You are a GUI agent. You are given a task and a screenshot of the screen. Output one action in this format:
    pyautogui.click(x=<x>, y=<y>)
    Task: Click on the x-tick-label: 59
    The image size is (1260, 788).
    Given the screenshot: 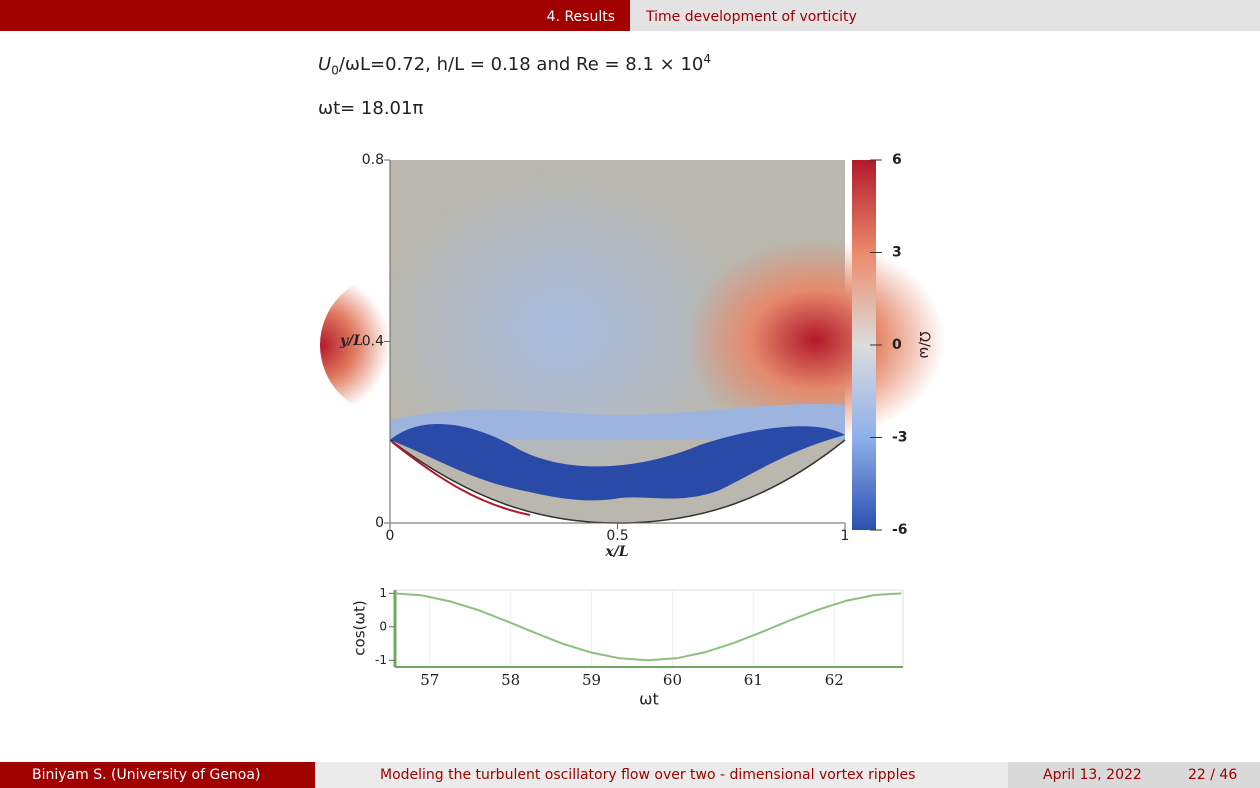 What is the action you would take?
    pyautogui.click(x=591, y=680)
    